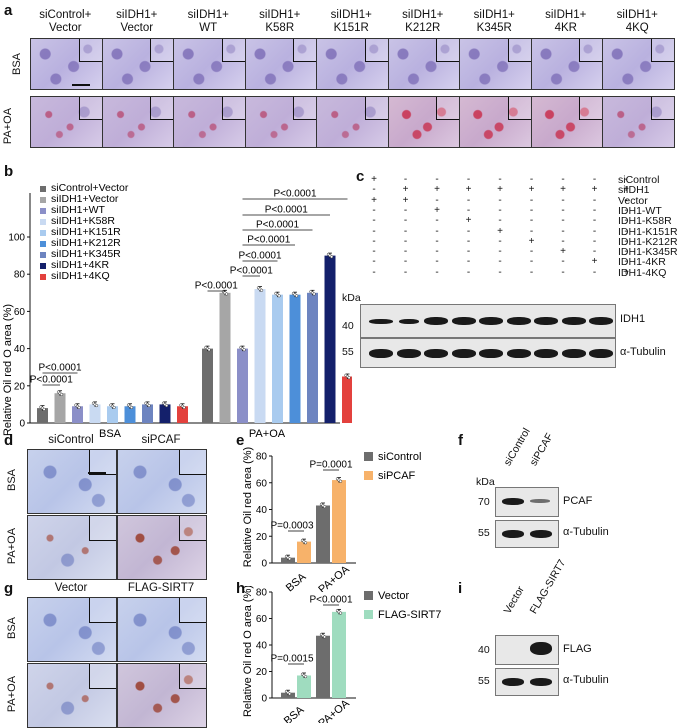 The image size is (685, 728). Describe the element at coordinates (331, 465) in the screenshot. I see `p-value-label: P=0.0001` at that location.